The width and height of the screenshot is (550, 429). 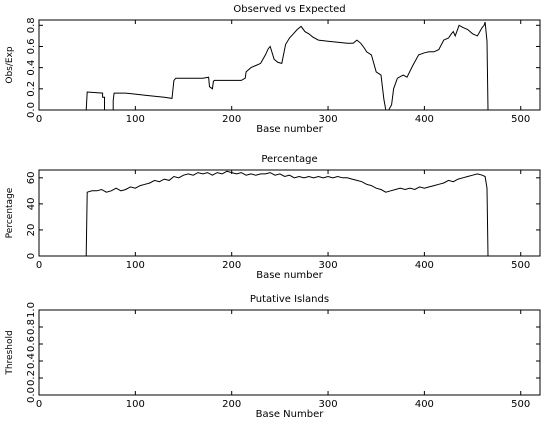 What do you see at coordinates (290, 414) in the screenshot?
I see `x-axis-label: Base Number` at bounding box center [290, 414].